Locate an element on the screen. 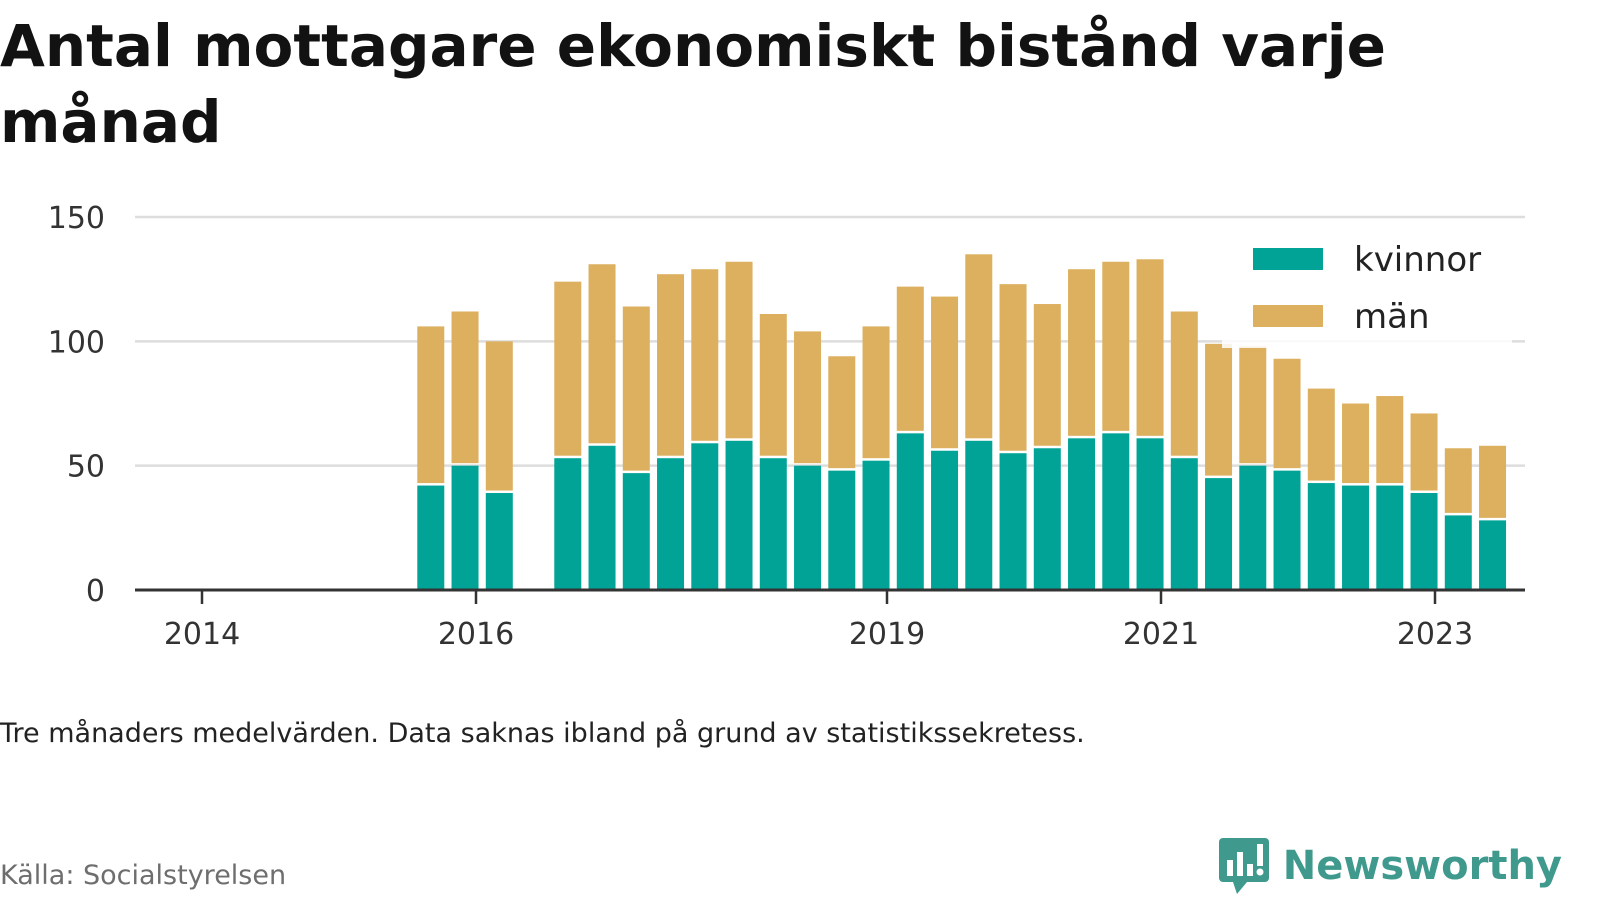 The height and width of the screenshot is (900, 1600). brand-logo: Newsworthy is located at coordinates (1390, 866).